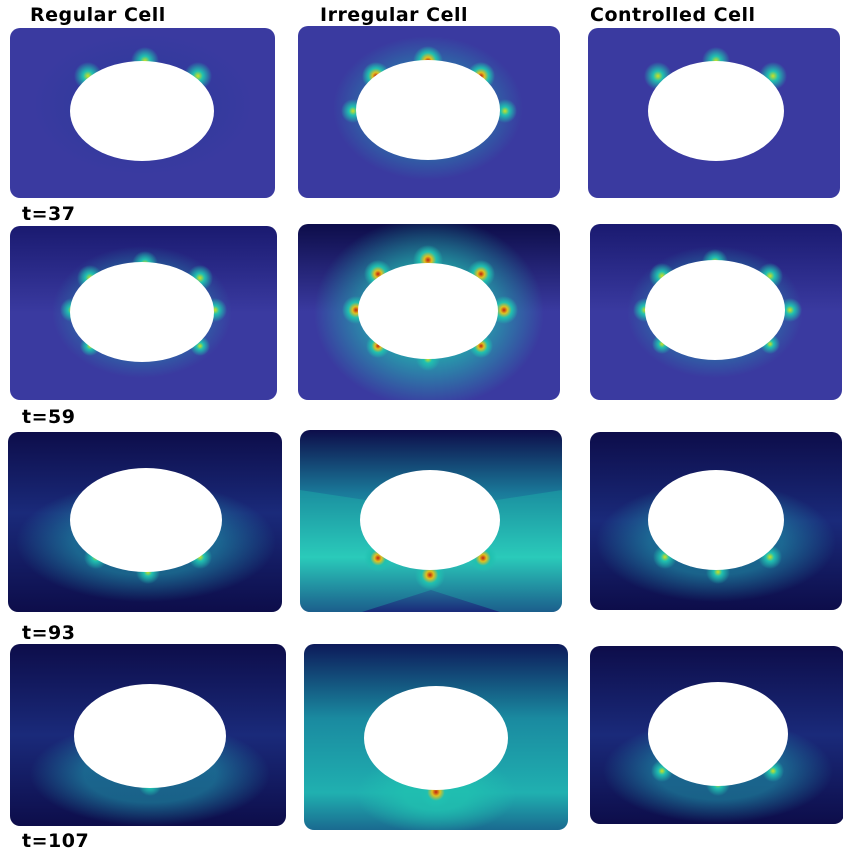 The width and height of the screenshot is (843, 856). Describe the element at coordinates (143, 313) in the screenshot. I see `panel-regular-t59` at that location.